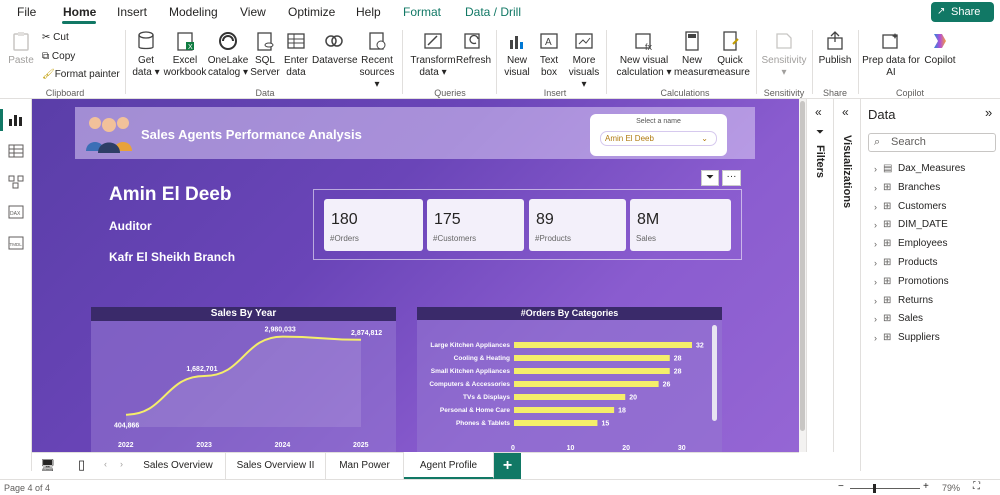 Image resolution: width=1000 pixels, height=495 pixels. What do you see at coordinates (473, 48) in the screenshot?
I see `refresh-button: Refresh` at bounding box center [473, 48].